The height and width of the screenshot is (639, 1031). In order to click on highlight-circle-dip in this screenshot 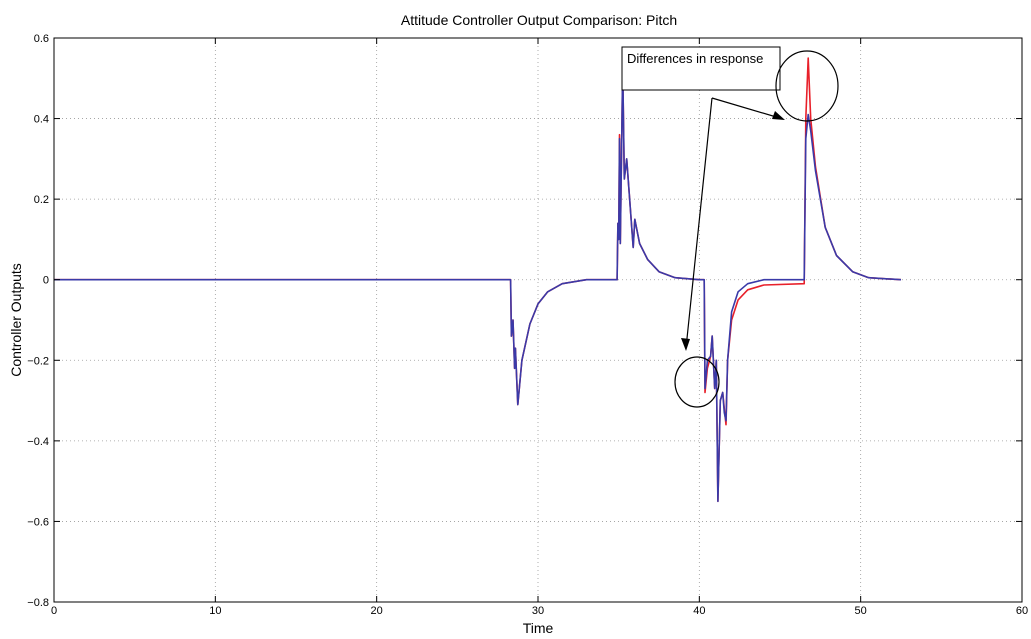, I will do `click(697, 382)`.